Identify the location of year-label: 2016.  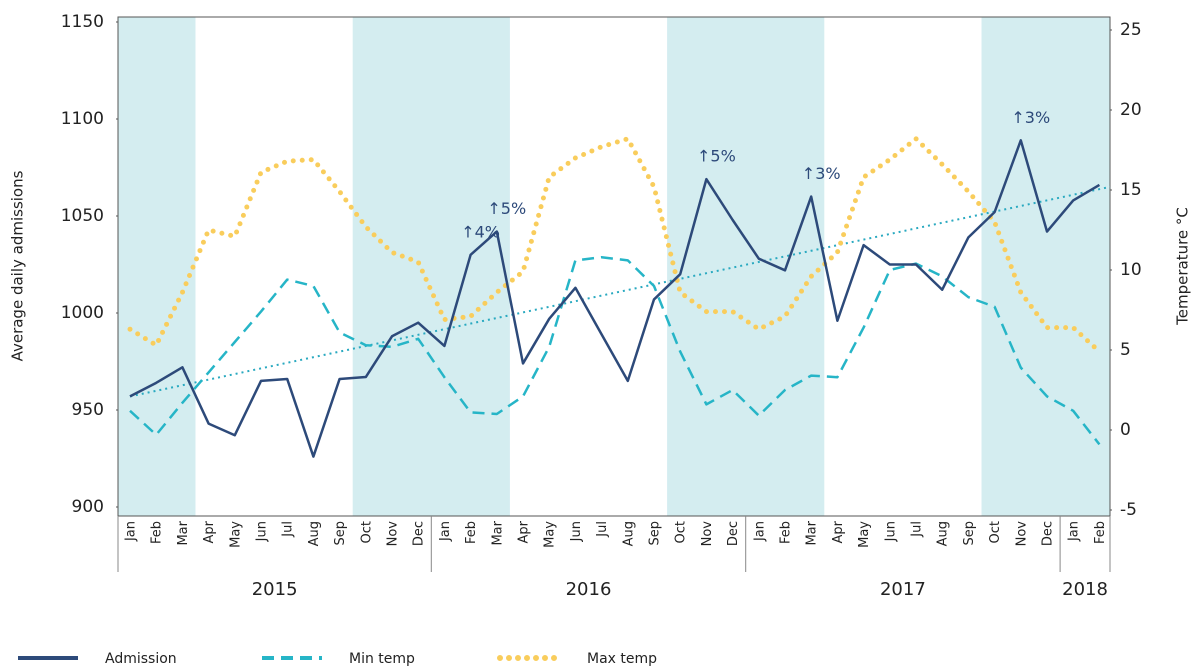
(589, 589).